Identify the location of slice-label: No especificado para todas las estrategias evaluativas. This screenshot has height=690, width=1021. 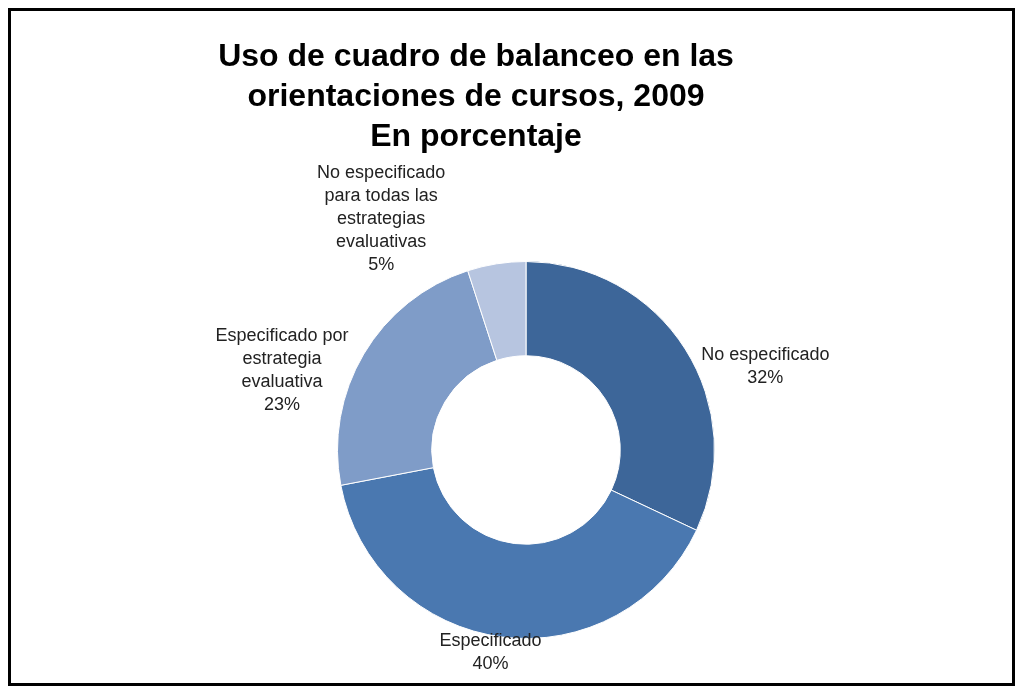
(381, 207).